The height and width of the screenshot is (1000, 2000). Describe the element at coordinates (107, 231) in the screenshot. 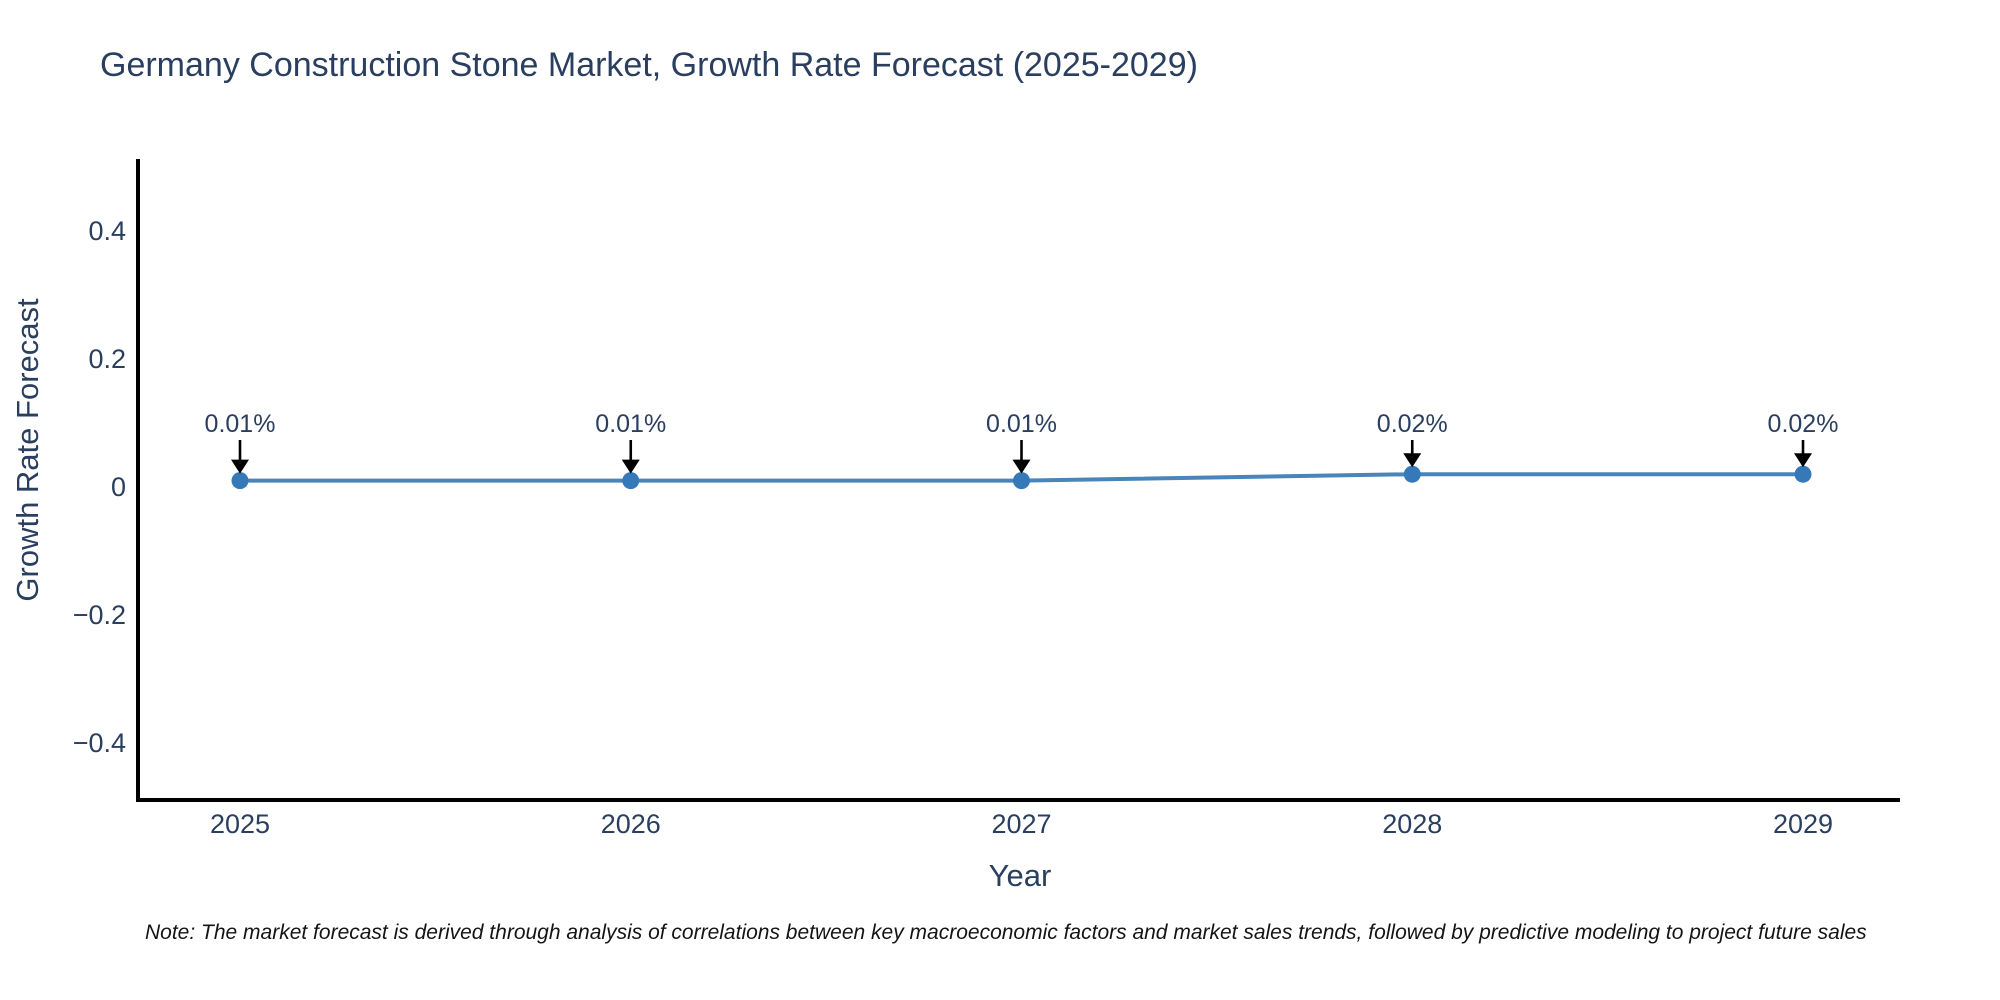

I see `y-tick-label: 0.4` at that location.